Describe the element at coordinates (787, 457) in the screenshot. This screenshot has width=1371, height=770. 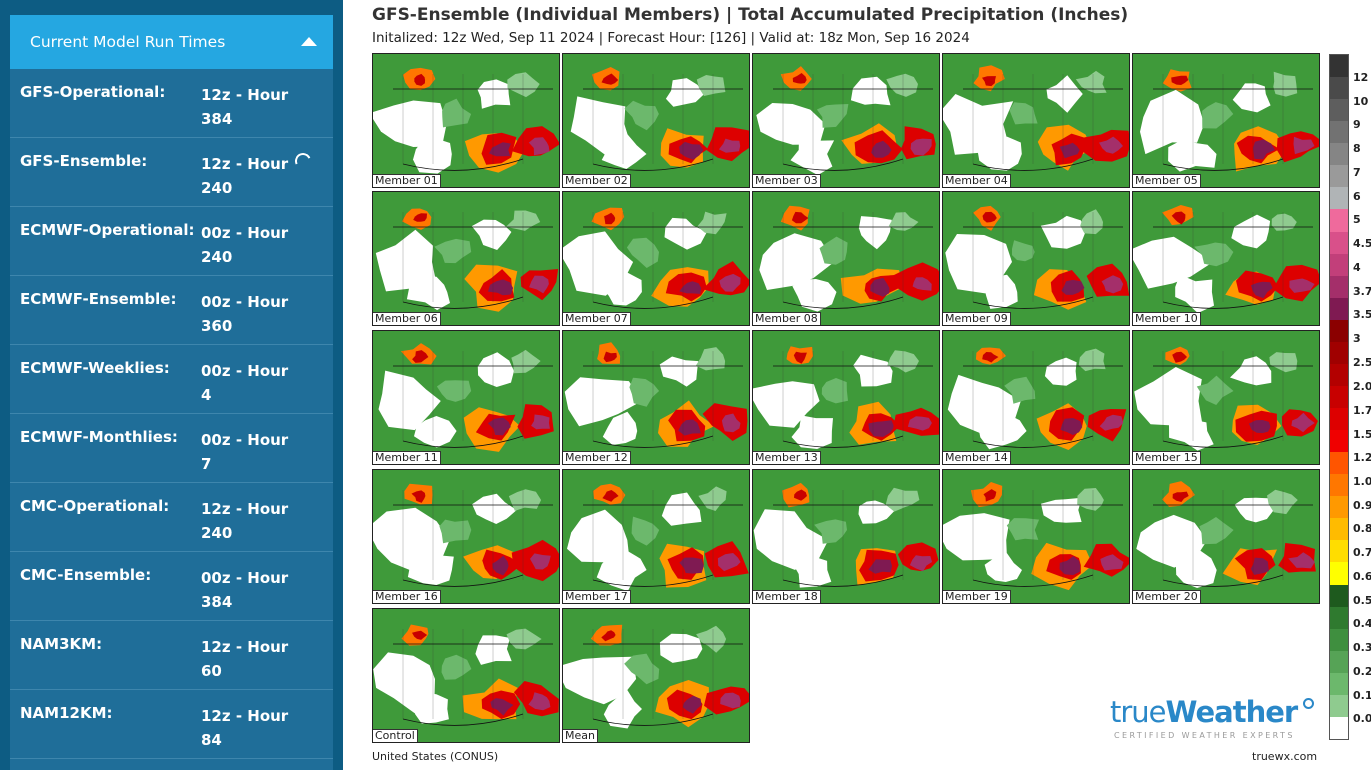
I see `member-label: Member 13` at that location.